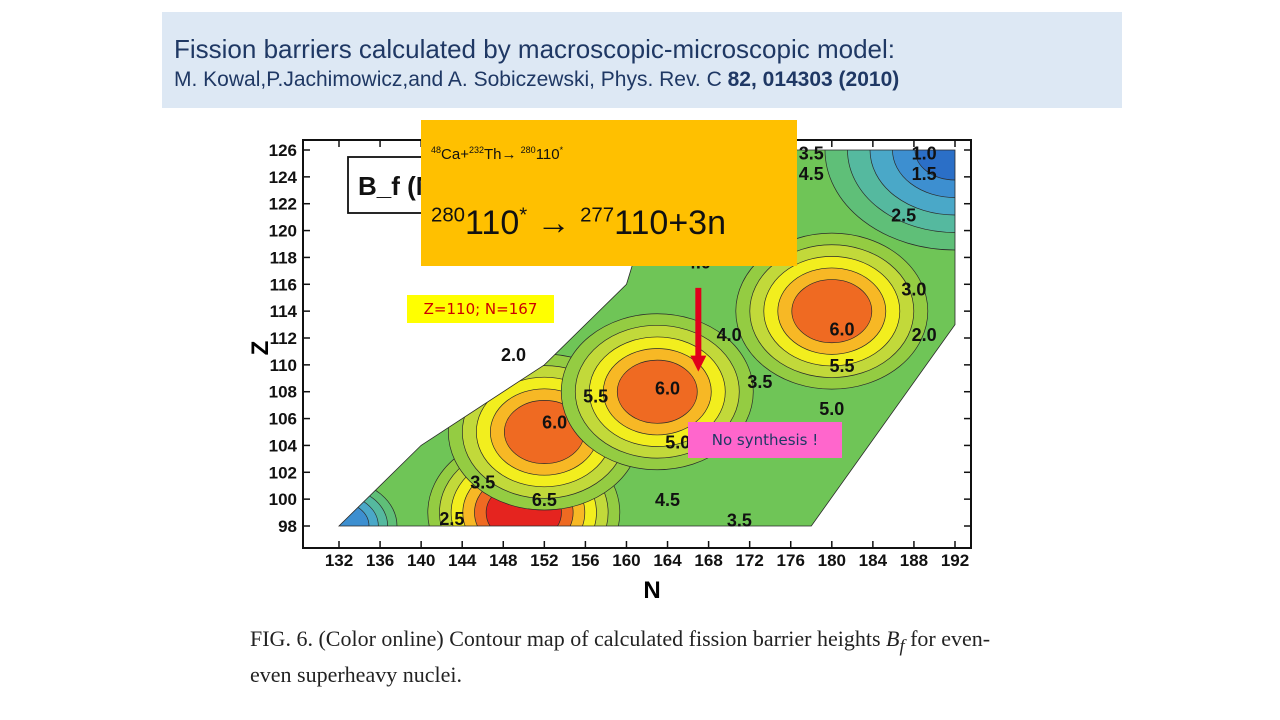  What do you see at coordinates (813, 79) in the screenshot?
I see `reference-volume: 82, 014303 (2010)` at bounding box center [813, 79].